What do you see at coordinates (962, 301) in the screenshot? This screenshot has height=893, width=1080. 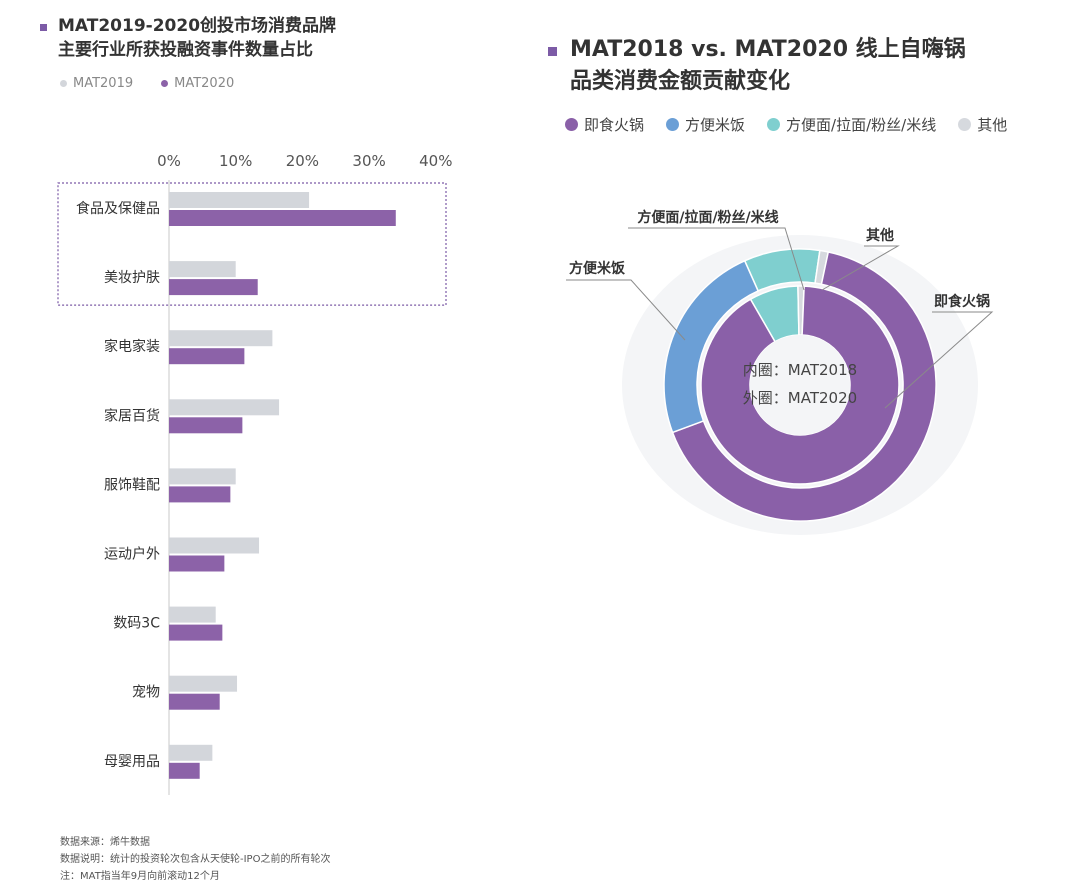 I see `callout-label: 即食火锅` at bounding box center [962, 301].